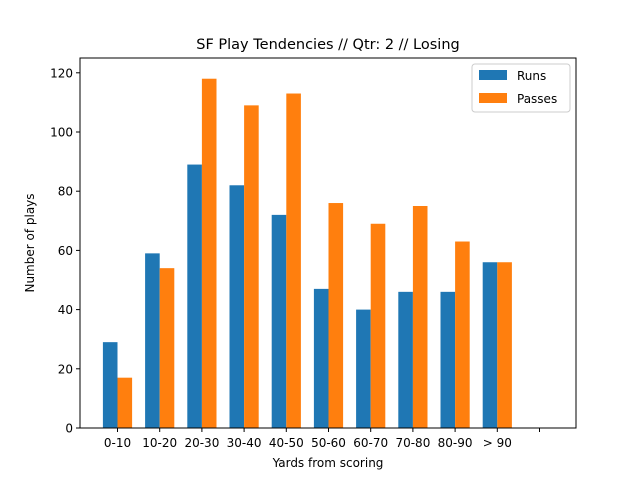 This screenshot has width=640, height=480. Describe the element at coordinates (521, 88) in the screenshot. I see `legend: Runs Passes` at that location.